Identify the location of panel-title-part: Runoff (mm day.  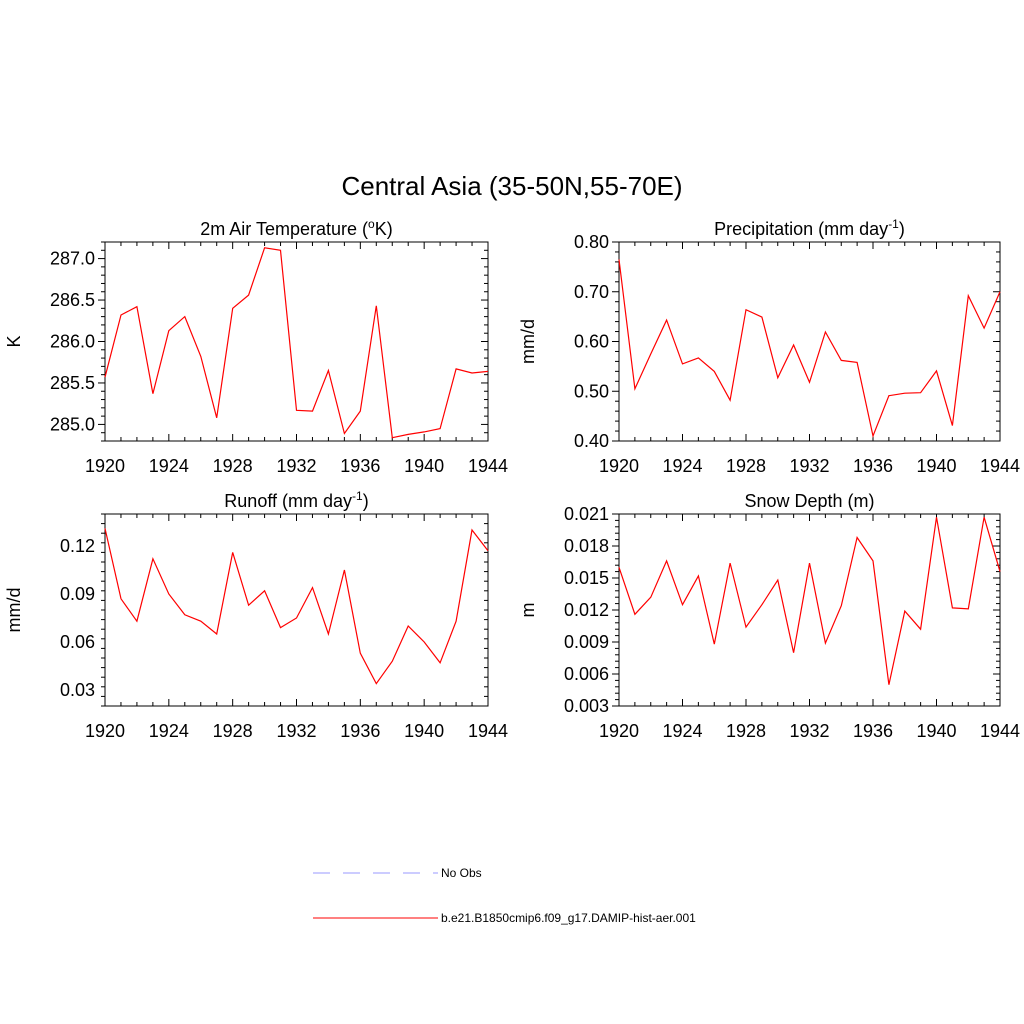
(288, 501).